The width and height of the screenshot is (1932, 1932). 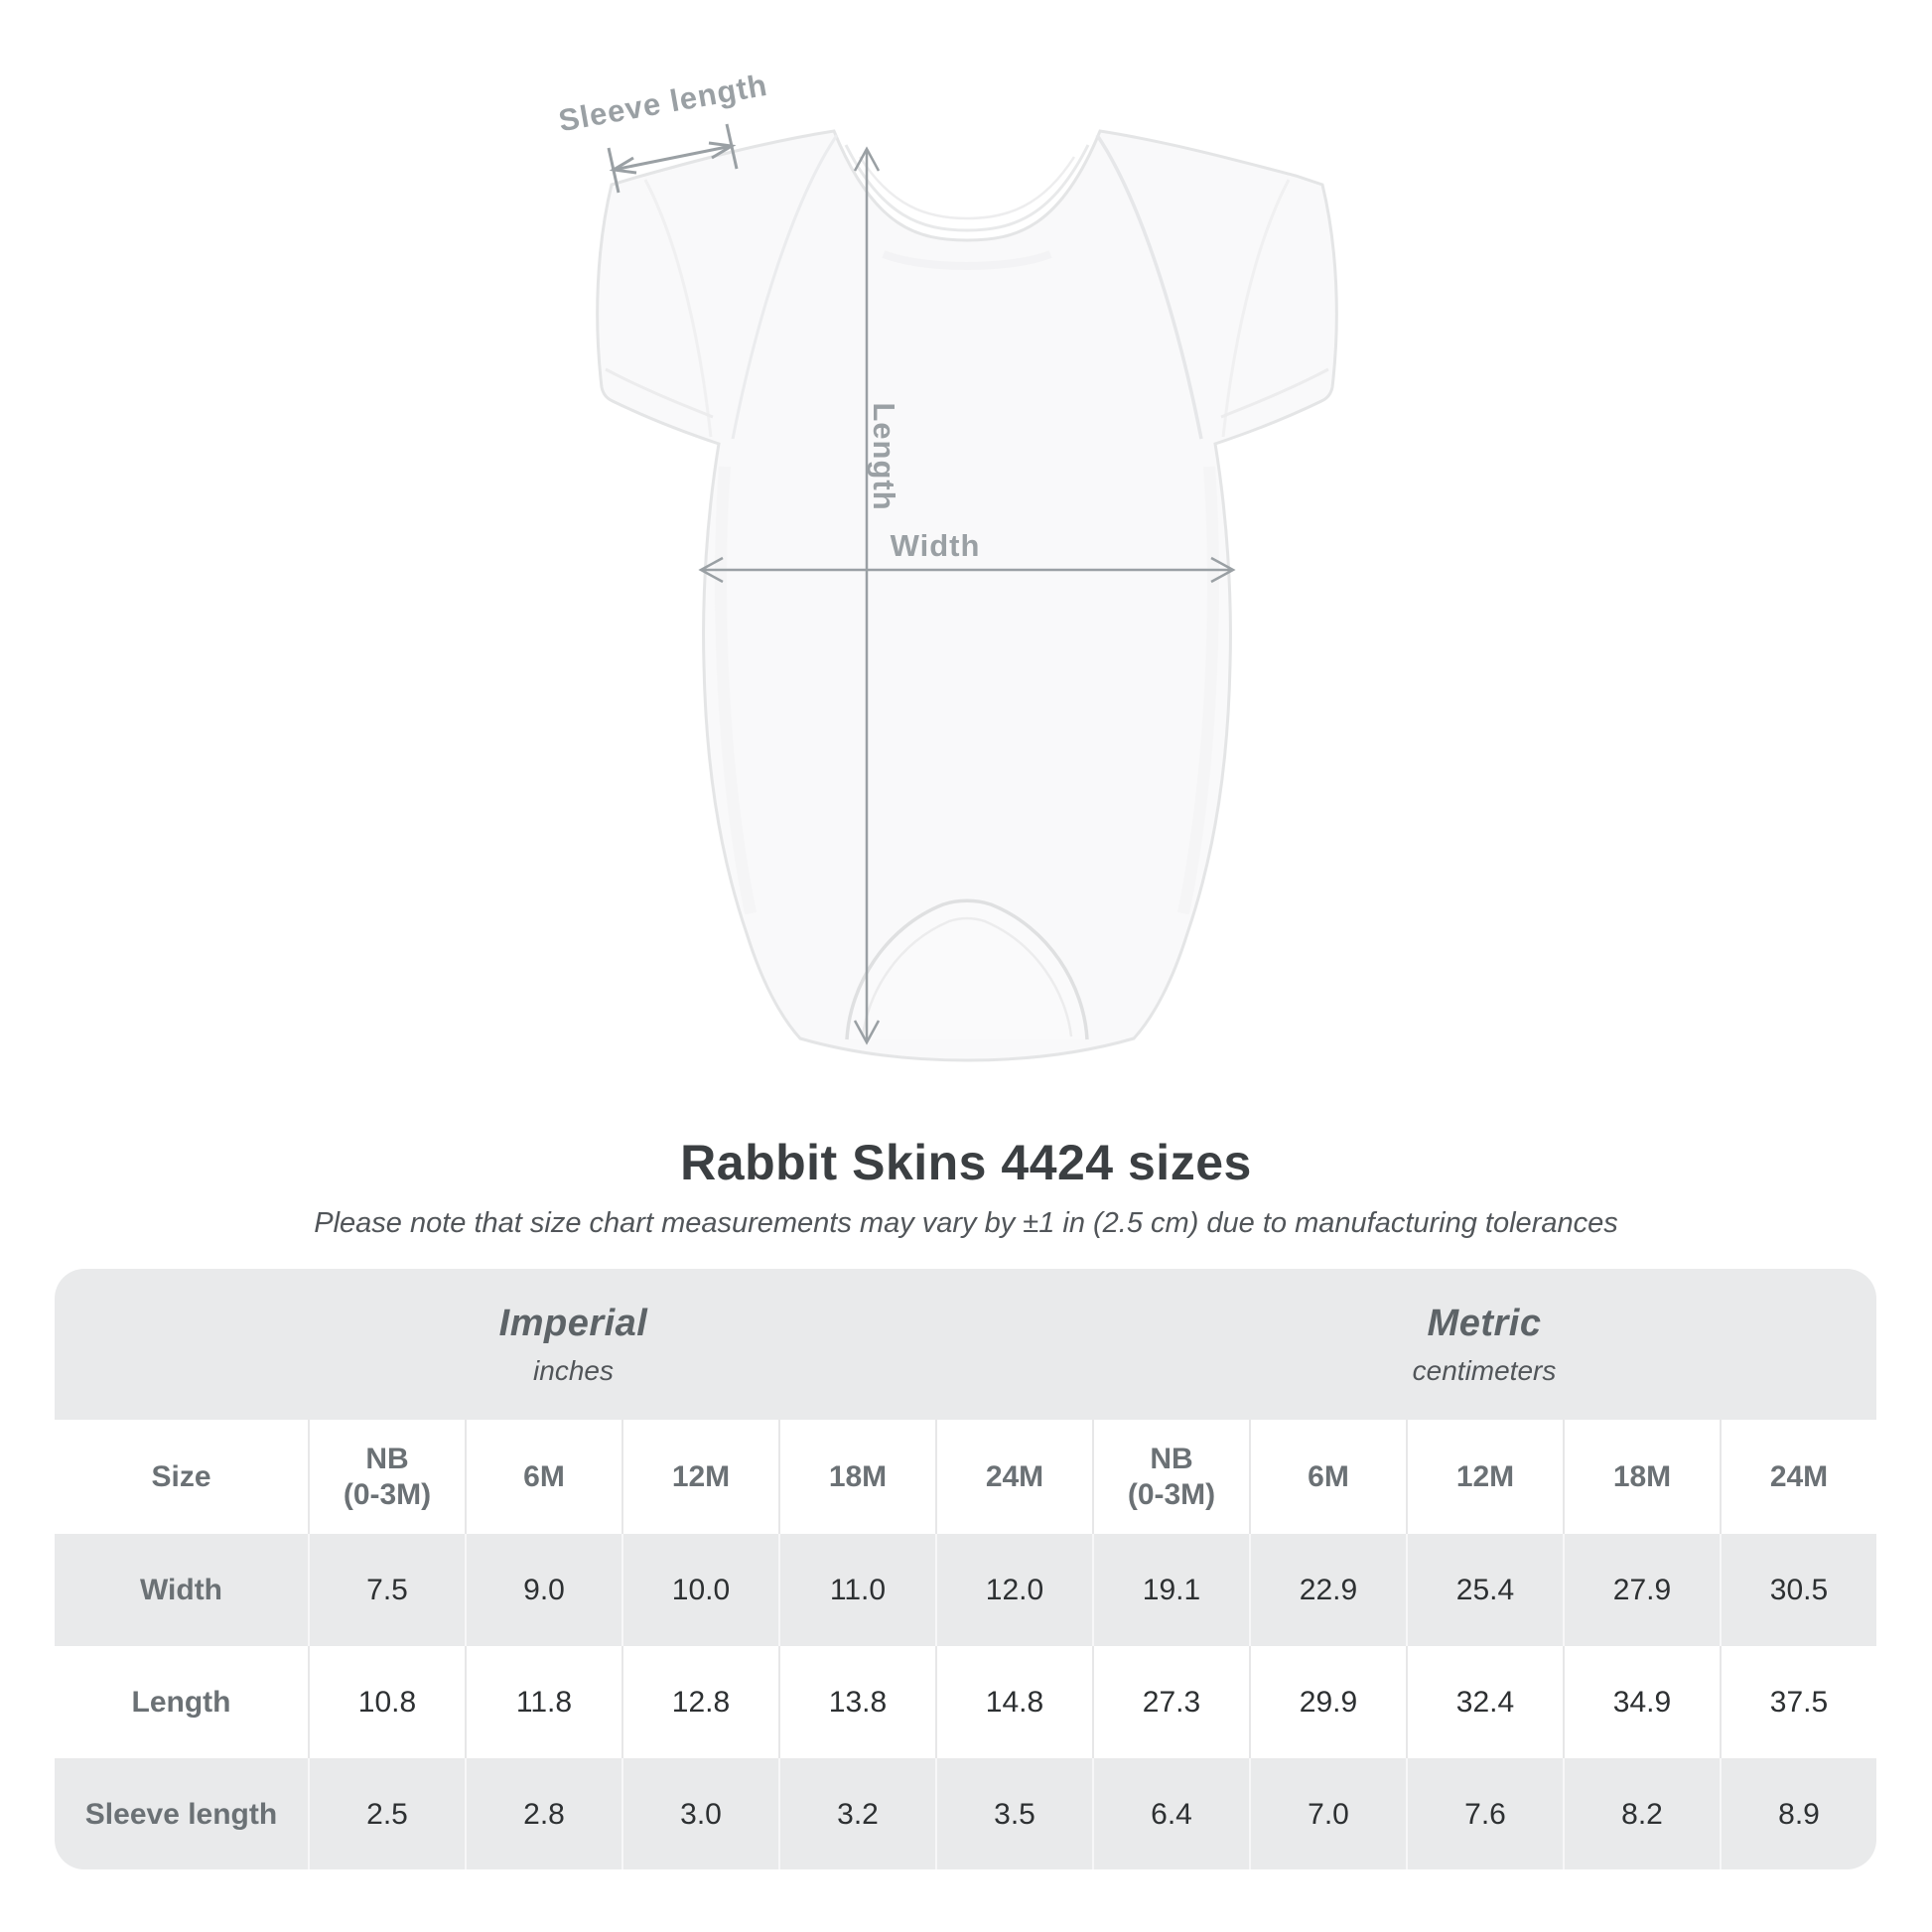 I want to click on table-cell: 12.8, so click(x=699, y=1702).